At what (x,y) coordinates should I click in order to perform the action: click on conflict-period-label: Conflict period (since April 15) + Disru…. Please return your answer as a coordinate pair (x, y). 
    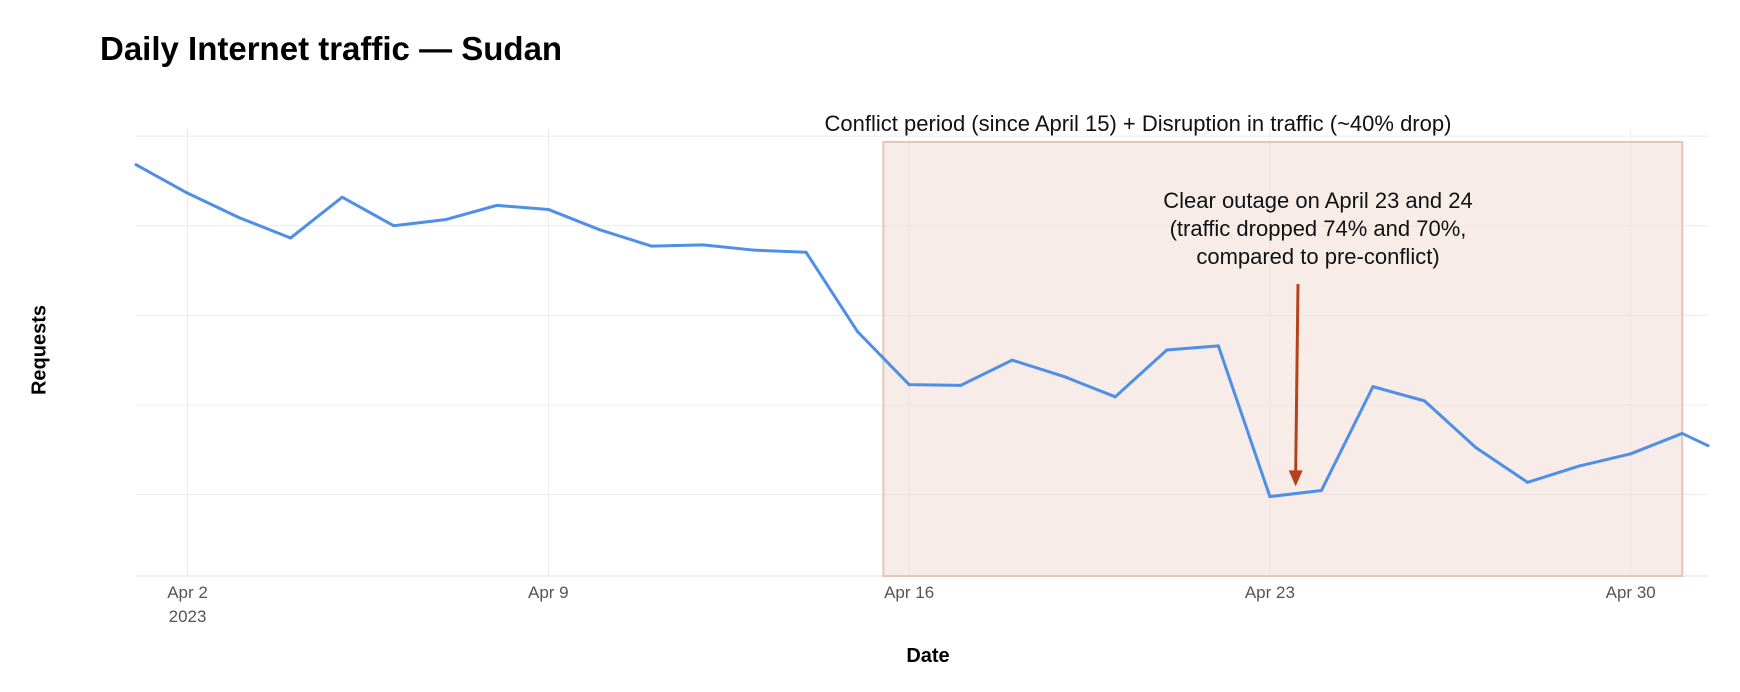
    Looking at the image, I should click on (1138, 123).